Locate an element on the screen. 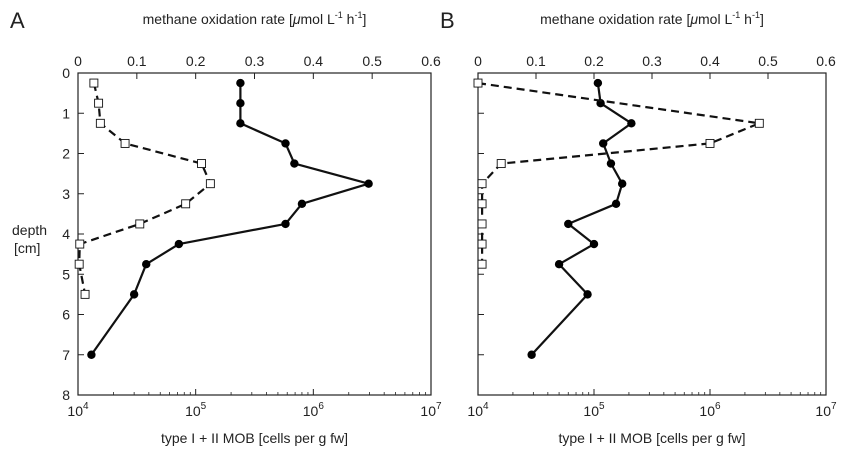 This screenshot has width=844, height=449. top-tick-label: 0.3 is located at coordinates (255, 61).